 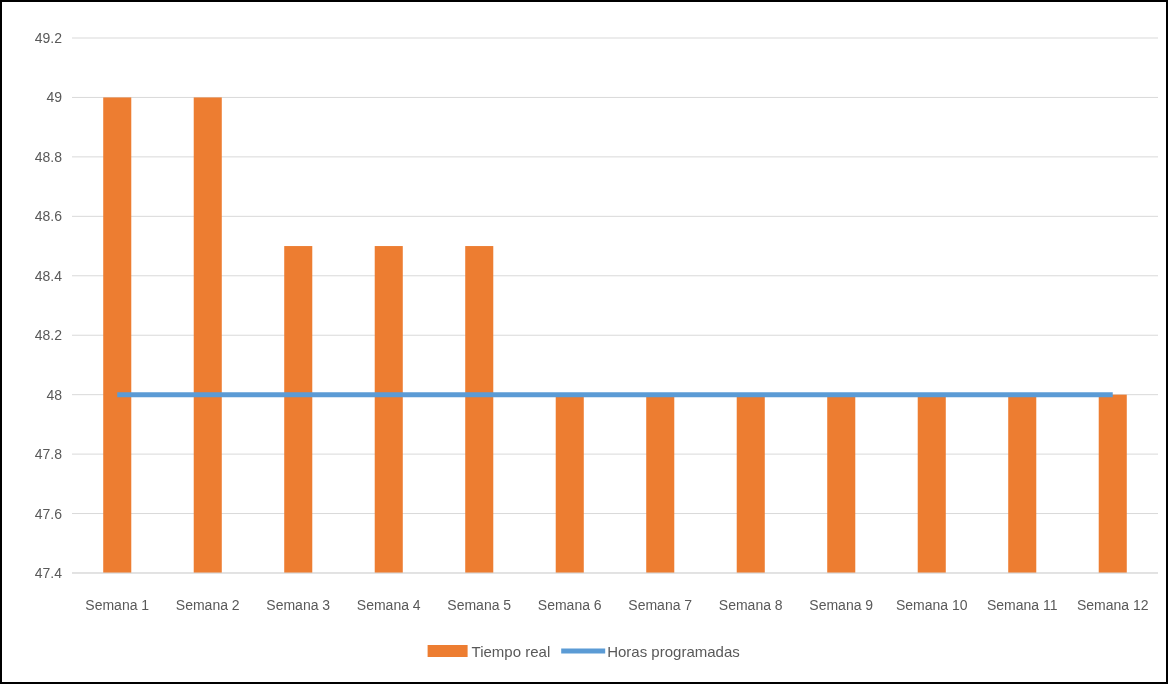 What do you see at coordinates (841, 605) in the screenshot?
I see `x-tick-label: Semana 9` at bounding box center [841, 605].